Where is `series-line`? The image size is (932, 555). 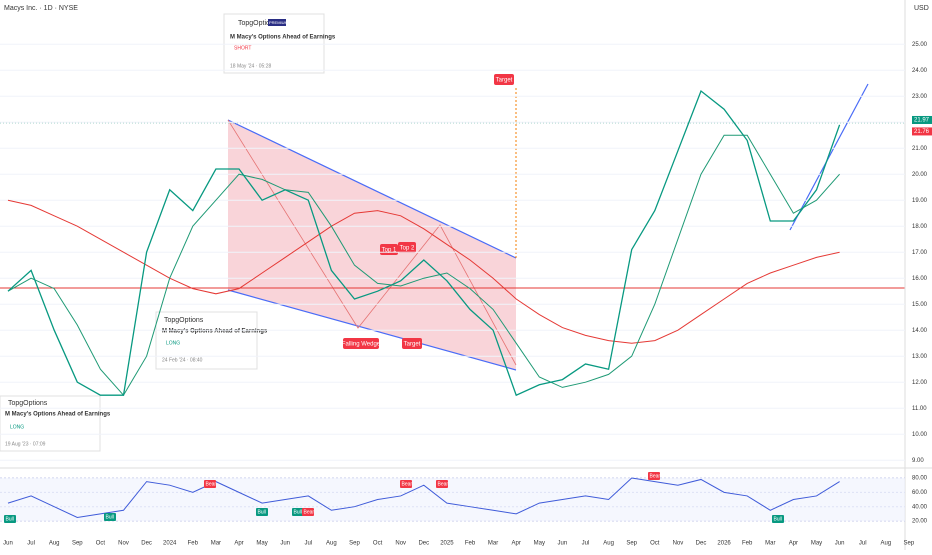
series-line is located at coordinates (423, 497).